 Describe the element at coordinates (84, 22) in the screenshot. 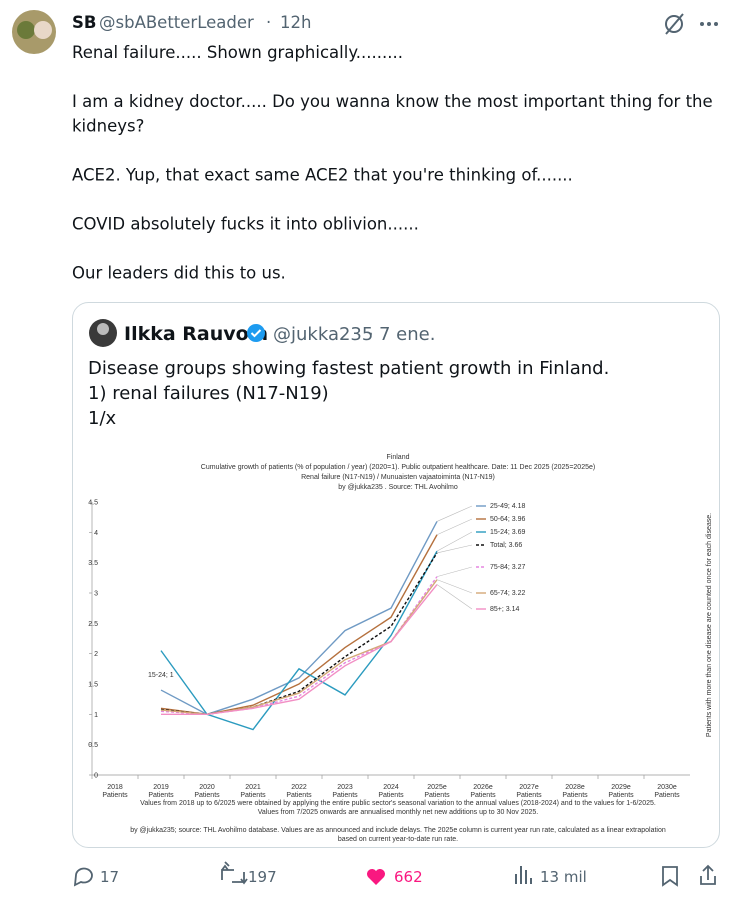

I see `author-name: SB` at that location.